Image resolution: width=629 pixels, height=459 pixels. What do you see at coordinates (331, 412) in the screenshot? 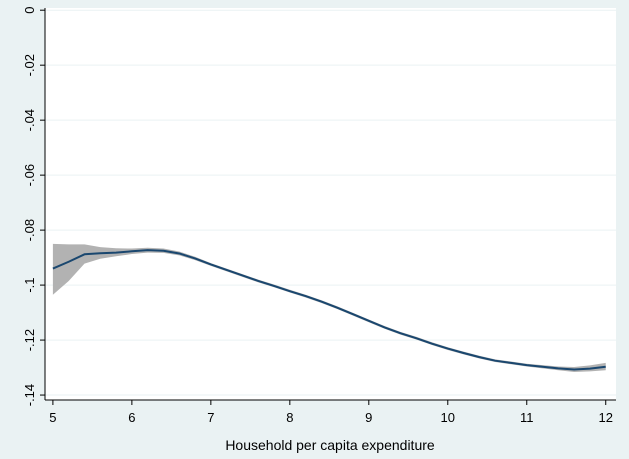
I see `x-ticks: 5 6 7 8 9 10 11 12` at bounding box center [331, 412].